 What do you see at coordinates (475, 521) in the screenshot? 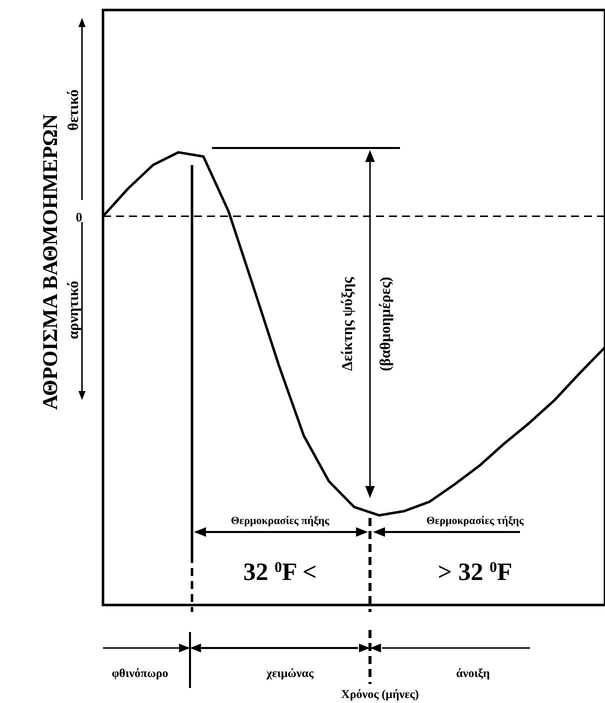
I see `annotation: Θερμοκρασίες τήξης` at bounding box center [475, 521].